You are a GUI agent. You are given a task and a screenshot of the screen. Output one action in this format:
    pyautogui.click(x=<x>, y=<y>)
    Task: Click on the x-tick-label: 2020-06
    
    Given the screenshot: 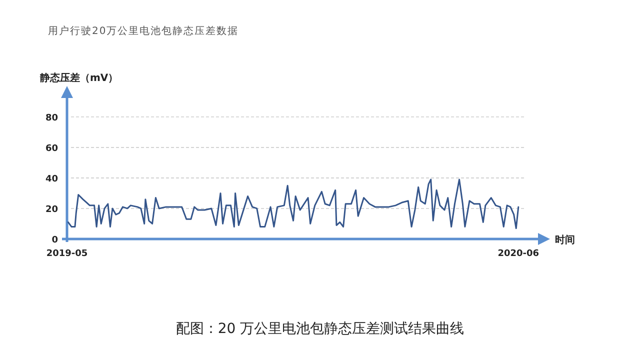 What is the action you would take?
    pyautogui.click(x=519, y=254)
    